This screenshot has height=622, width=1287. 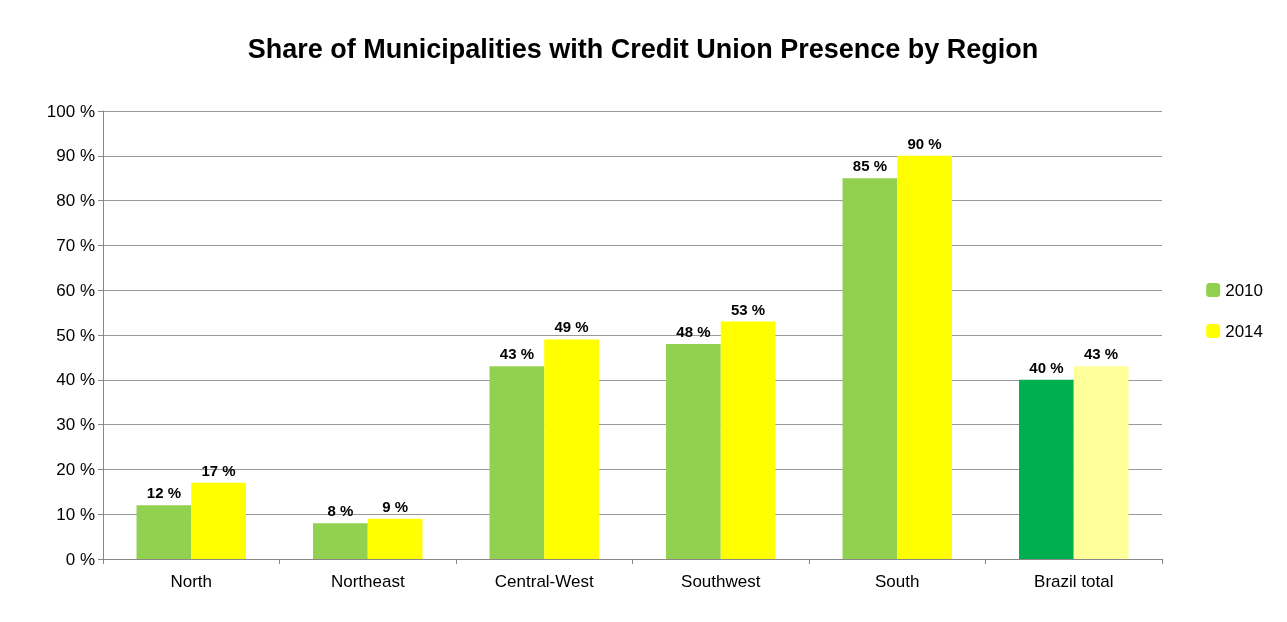 I want to click on y-tick-label: 80 %, so click(x=75, y=201).